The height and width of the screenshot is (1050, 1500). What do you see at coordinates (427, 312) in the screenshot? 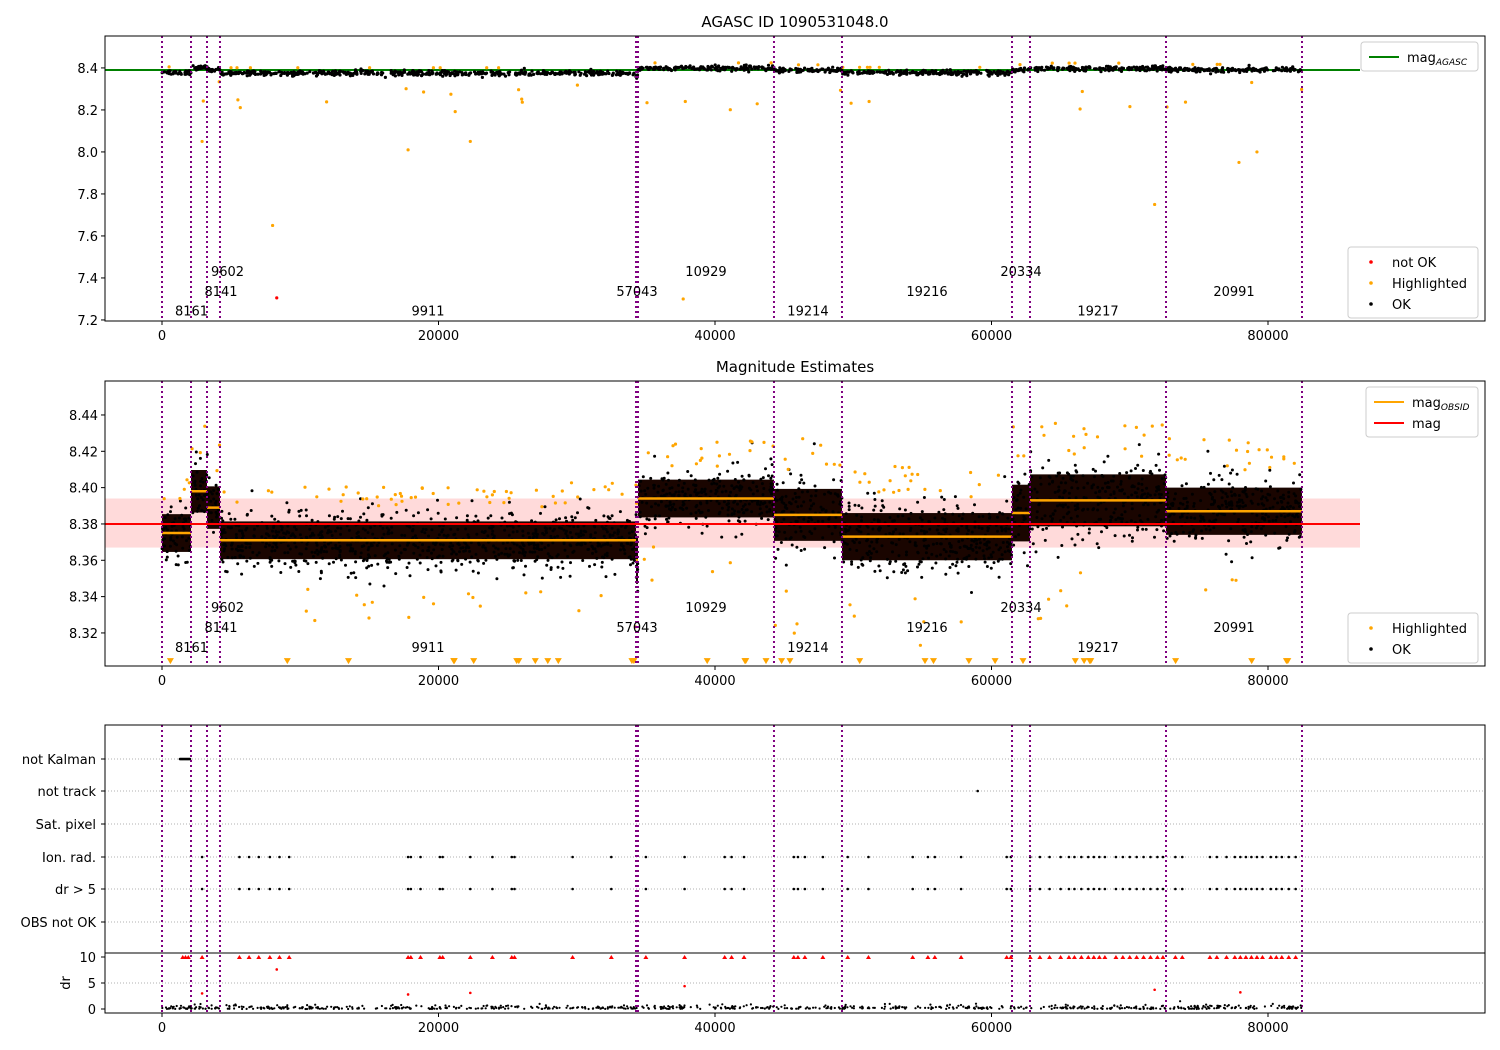
I see `obsid-label: 9911` at bounding box center [427, 312].